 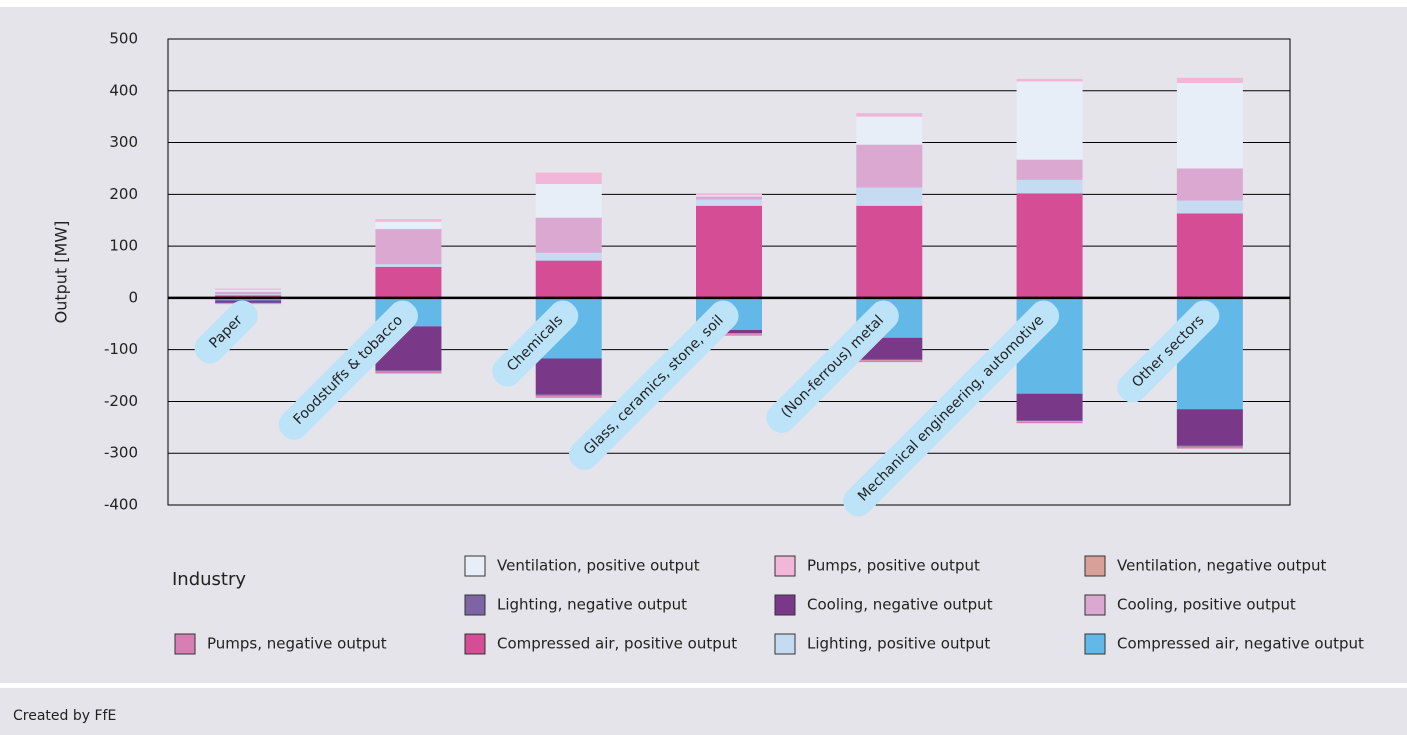 What do you see at coordinates (1240, 644) in the screenshot?
I see `legend-label: Compressed air, negative output` at bounding box center [1240, 644].